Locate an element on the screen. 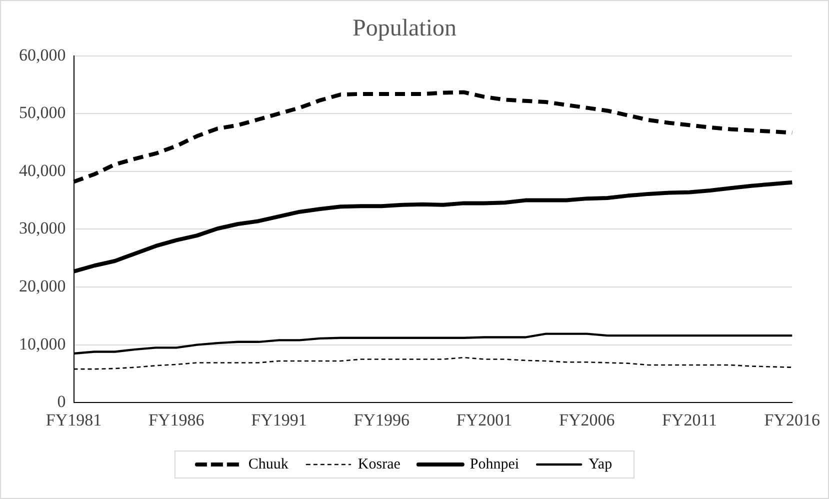 Image resolution: width=829 pixels, height=499 pixels. x-tick-label: FY1996 is located at coordinates (382, 420).